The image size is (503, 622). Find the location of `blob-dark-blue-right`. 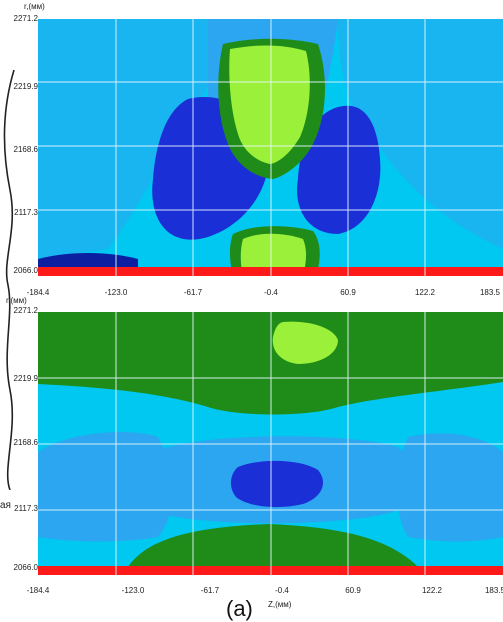

blob-dark-blue-right is located at coordinates (339, 169).